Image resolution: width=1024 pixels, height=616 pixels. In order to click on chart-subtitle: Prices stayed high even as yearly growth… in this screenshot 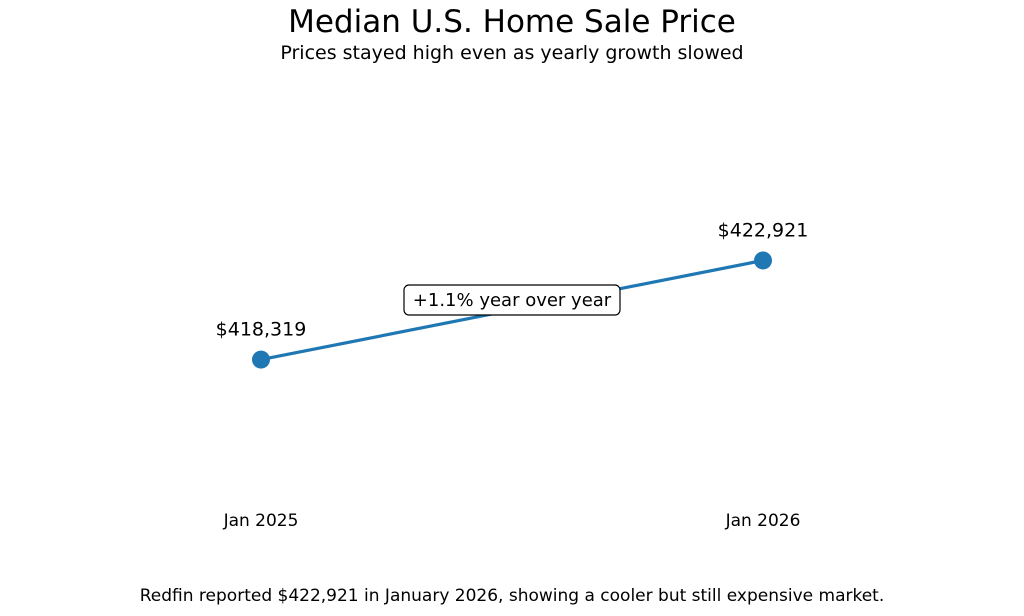, I will do `click(512, 53)`.